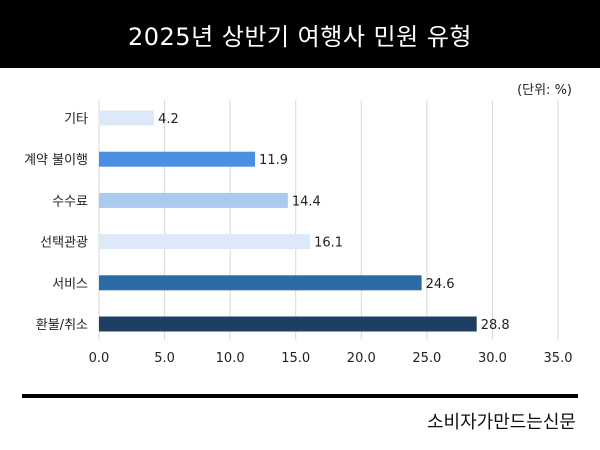  I want to click on x-tick-label: 0.0, so click(99, 358).